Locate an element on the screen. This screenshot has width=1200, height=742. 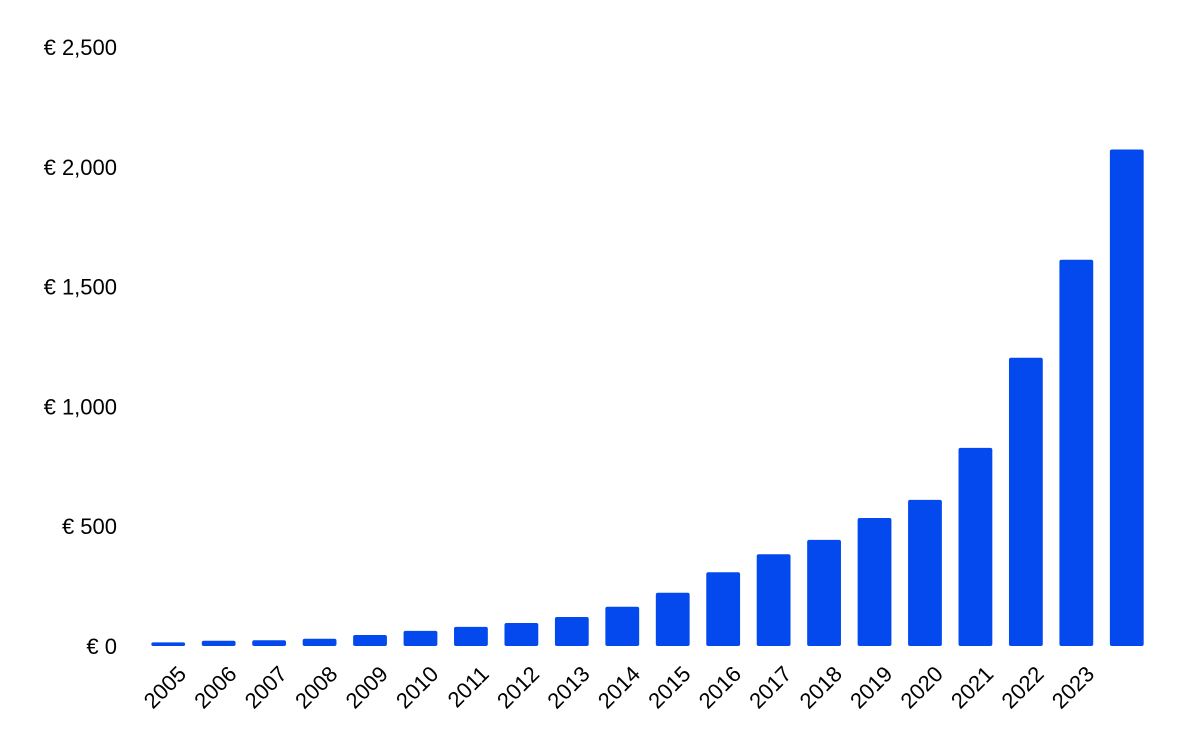
y-tick-label: € 1,000 is located at coordinates (80, 406).